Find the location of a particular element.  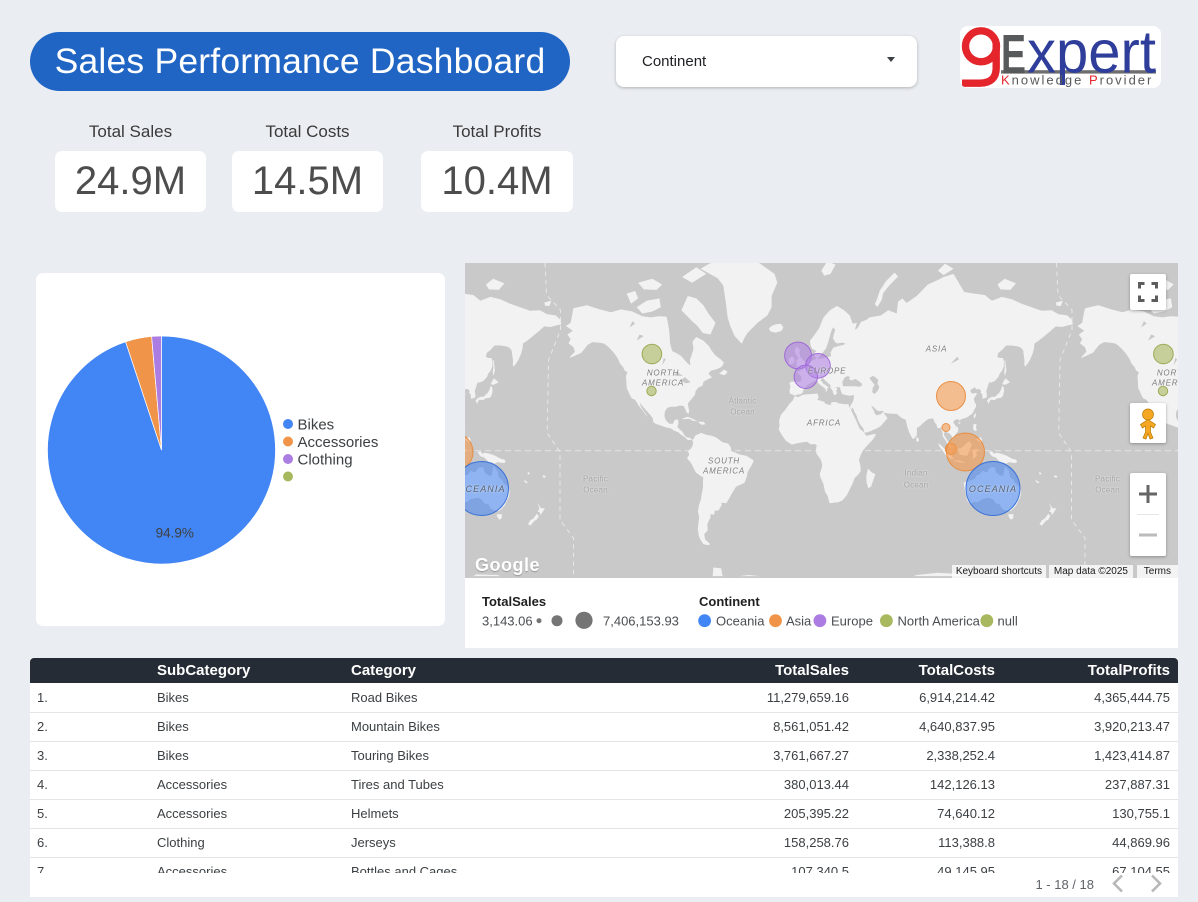

svg-text: Asia is located at coordinates (799, 620).